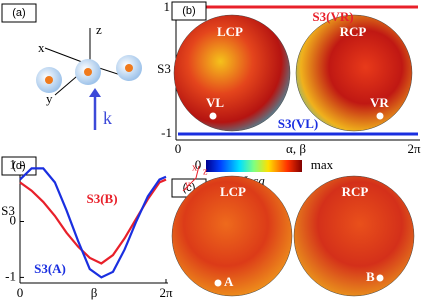  Describe the element at coordinates (107, 118) in the screenshot. I see `k-label: k` at that location.